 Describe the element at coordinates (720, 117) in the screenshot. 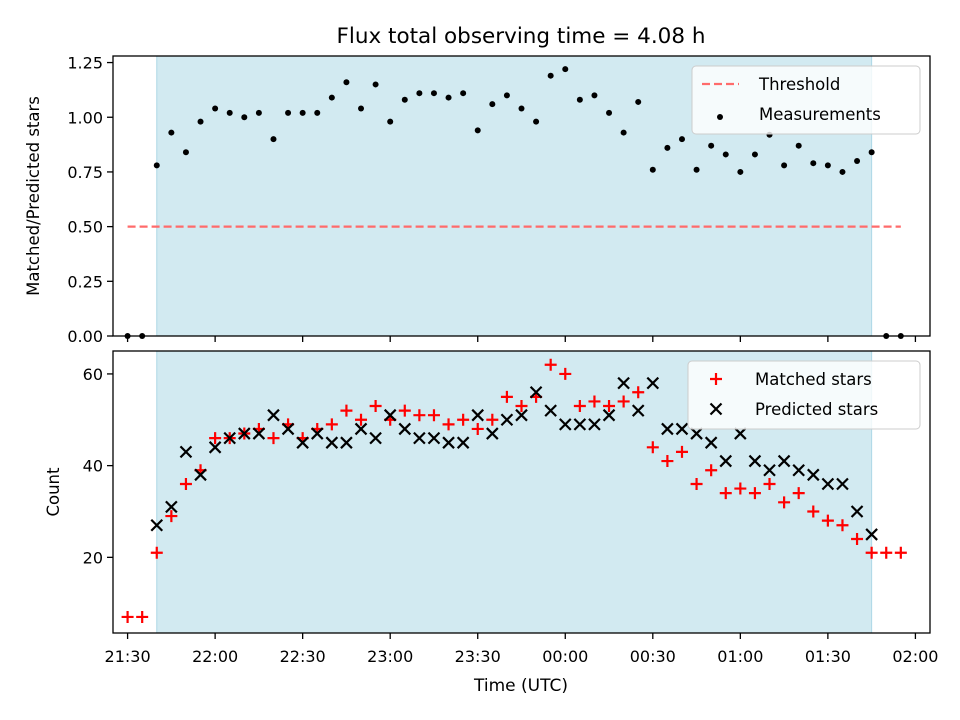

I see `legend-measurement-dot` at that location.